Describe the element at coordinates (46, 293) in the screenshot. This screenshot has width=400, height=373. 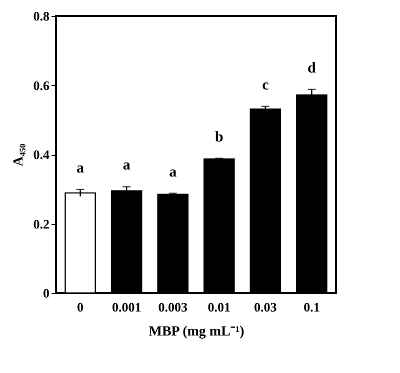
I see `y-tick-label: 0` at that location.